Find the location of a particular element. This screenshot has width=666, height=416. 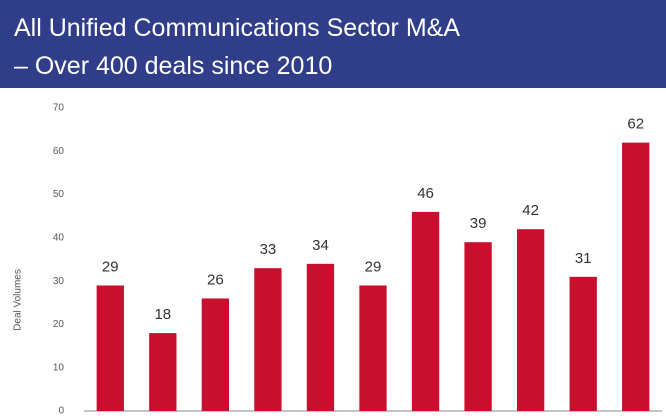

y-tick-label: 50 is located at coordinates (59, 194).